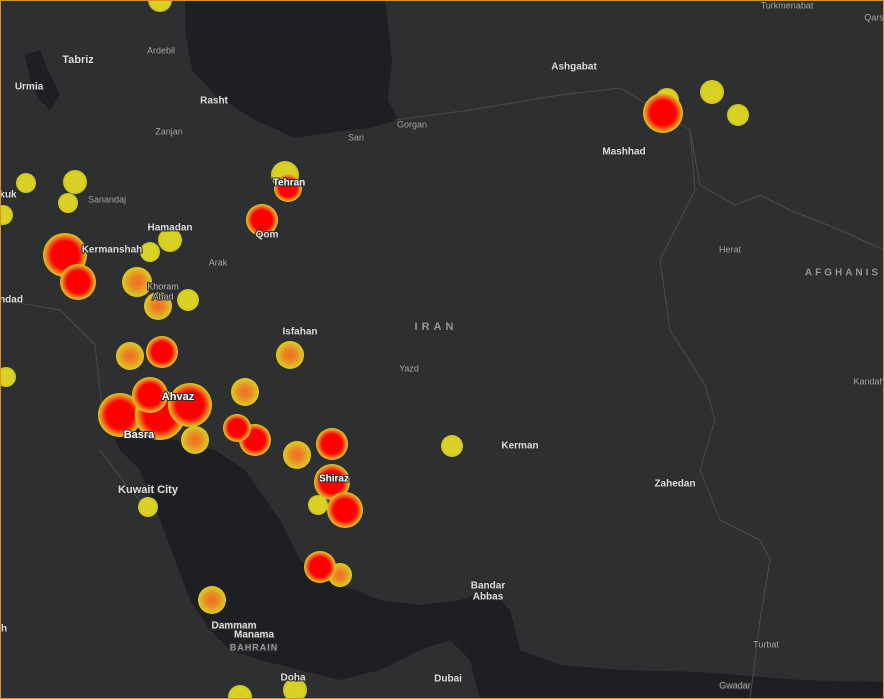  I want to click on place-label: Zanjan, so click(169, 131).